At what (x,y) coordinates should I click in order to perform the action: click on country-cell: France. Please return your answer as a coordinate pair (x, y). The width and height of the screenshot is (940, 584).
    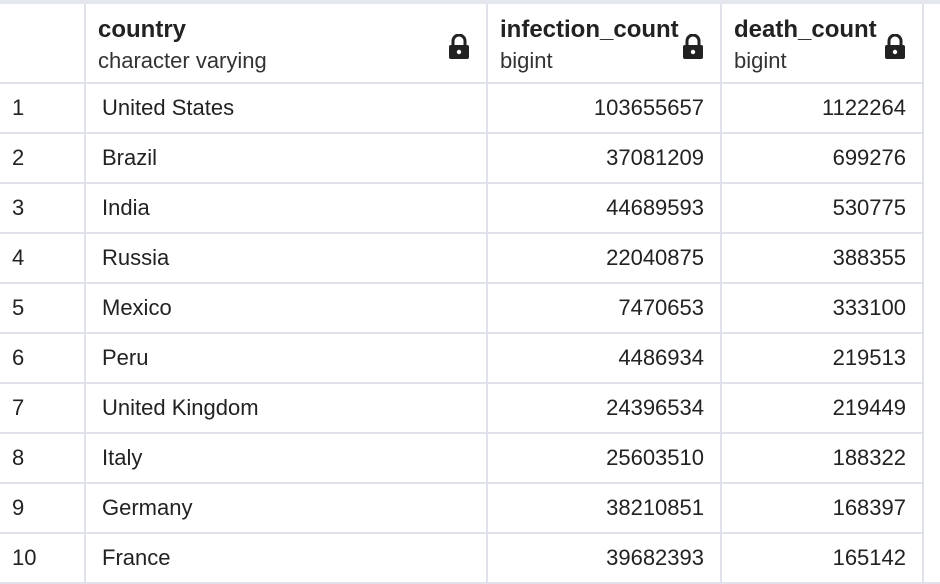
    Looking at the image, I should click on (287, 558).